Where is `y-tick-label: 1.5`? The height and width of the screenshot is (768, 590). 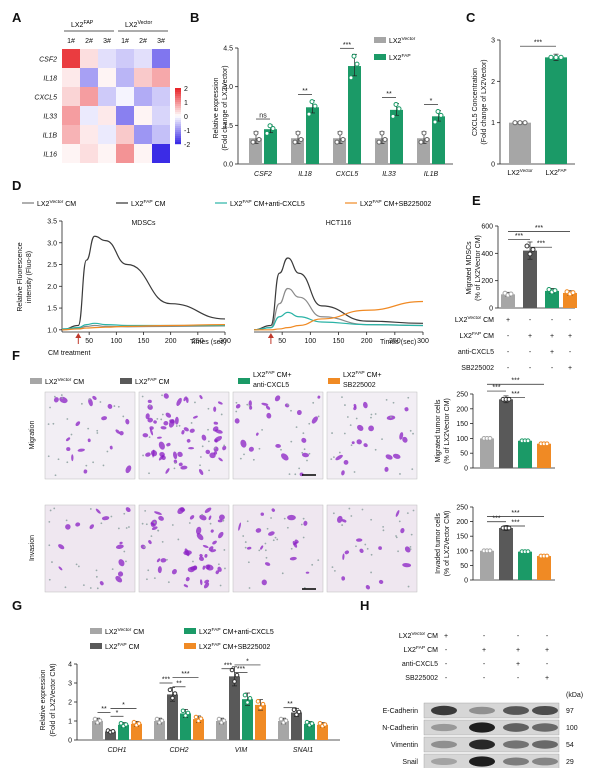
y-tick-label: 1.5 is located at coordinates (228, 126).